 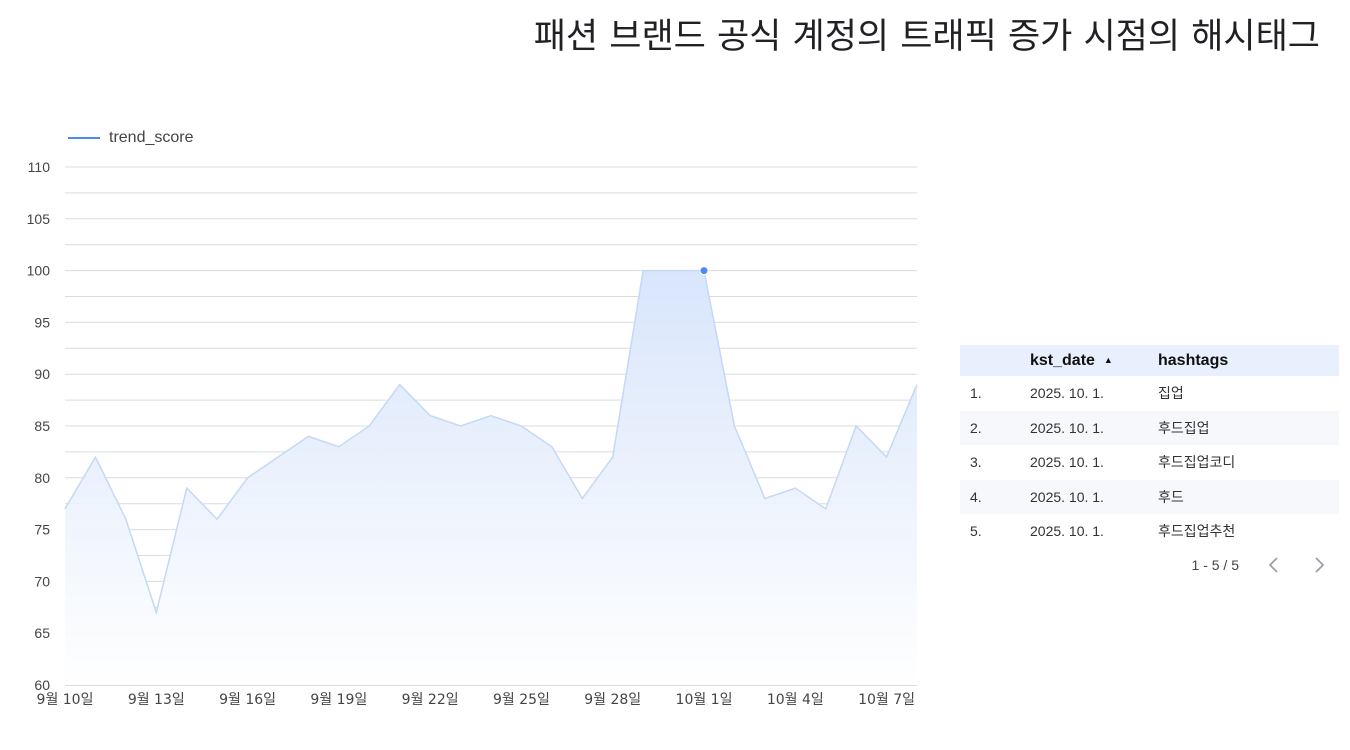 What do you see at coordinates (612, 700) in the screenshot?
I see `x-tick-label: 9월 28일` at bounding box center [612, 700].